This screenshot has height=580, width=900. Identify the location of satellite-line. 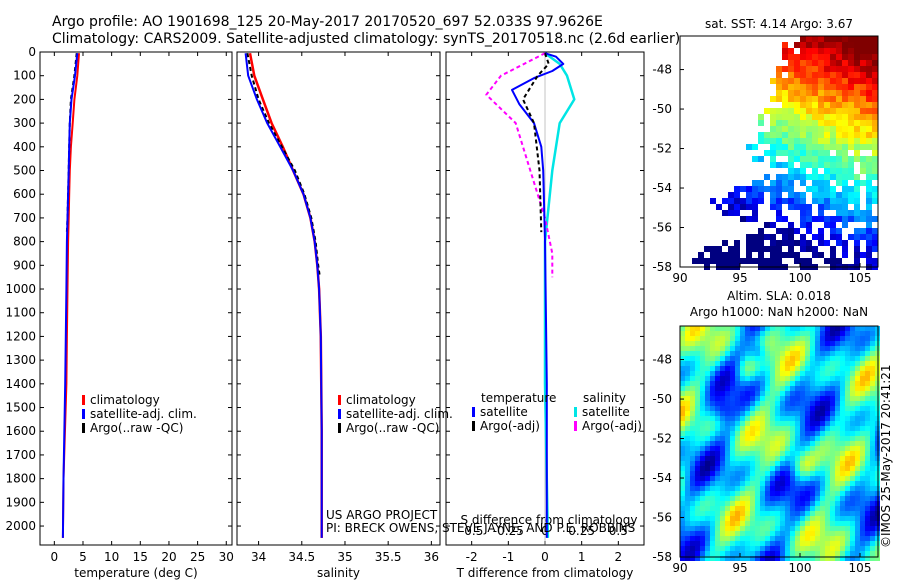
(283, 295).